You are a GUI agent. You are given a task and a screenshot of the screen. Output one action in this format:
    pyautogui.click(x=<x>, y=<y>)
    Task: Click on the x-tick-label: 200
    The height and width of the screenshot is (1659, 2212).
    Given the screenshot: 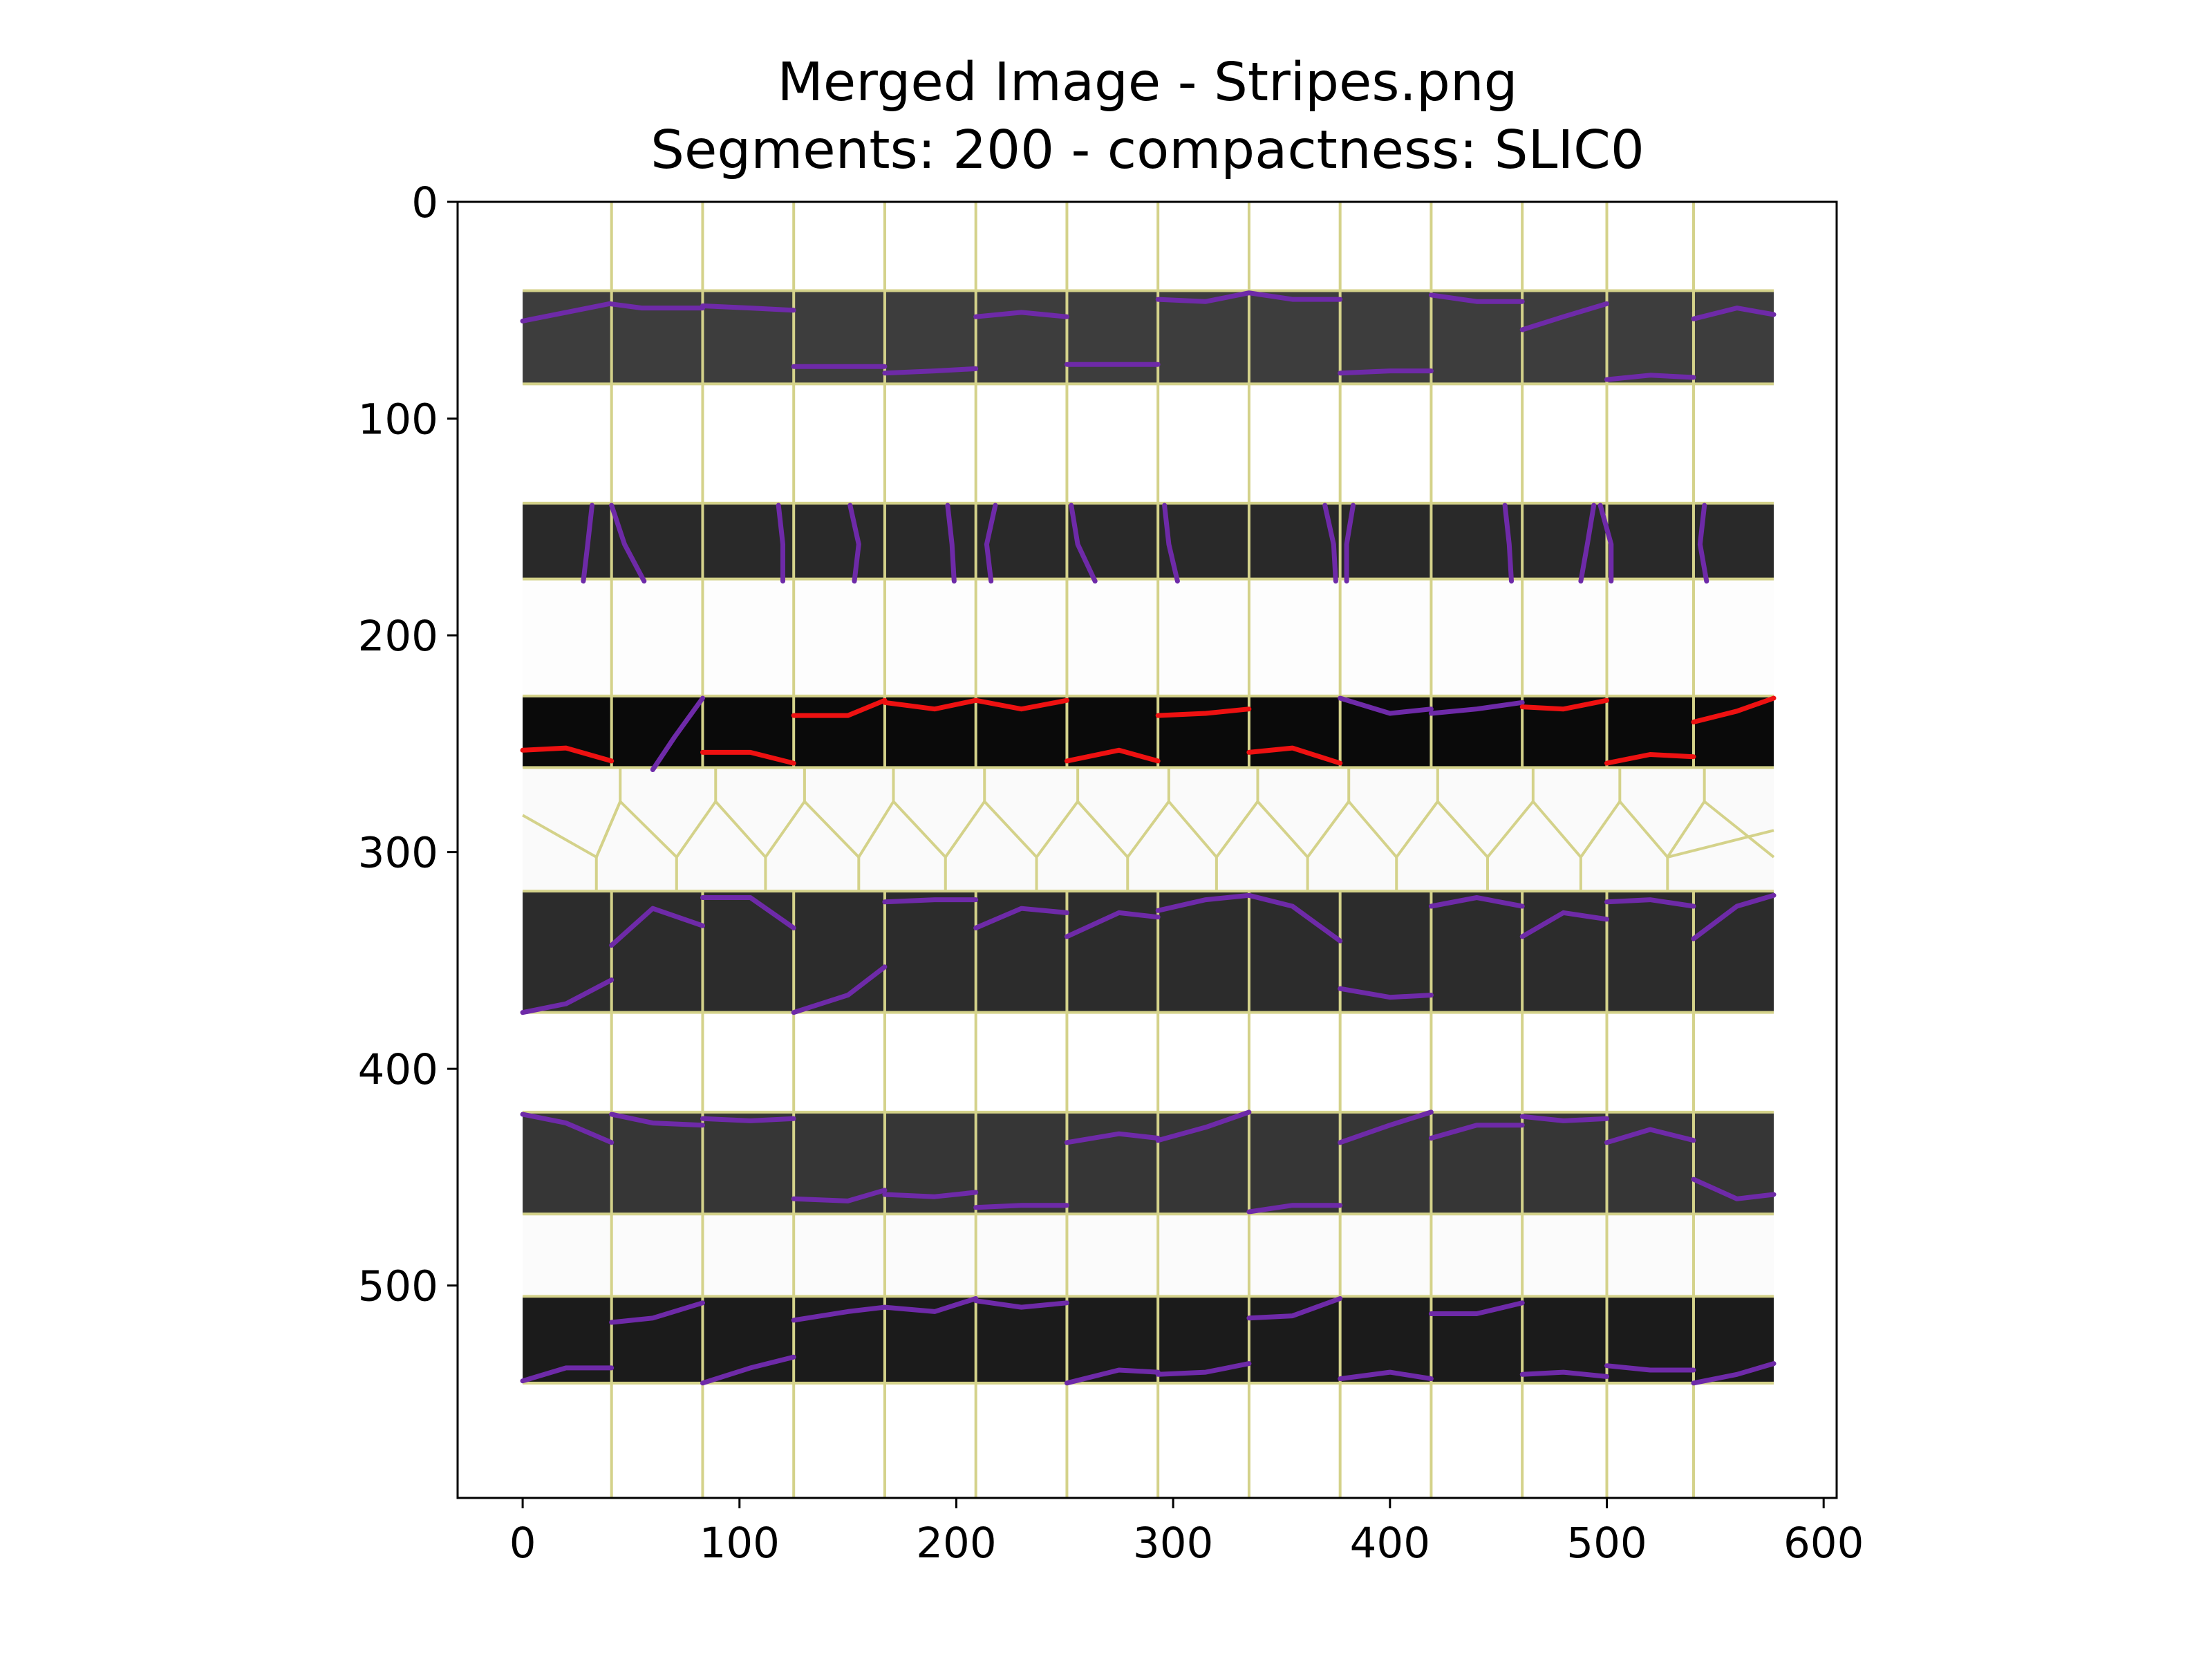 What is the action you would take?
    pyautogui.click(x=956, y=1544)
    